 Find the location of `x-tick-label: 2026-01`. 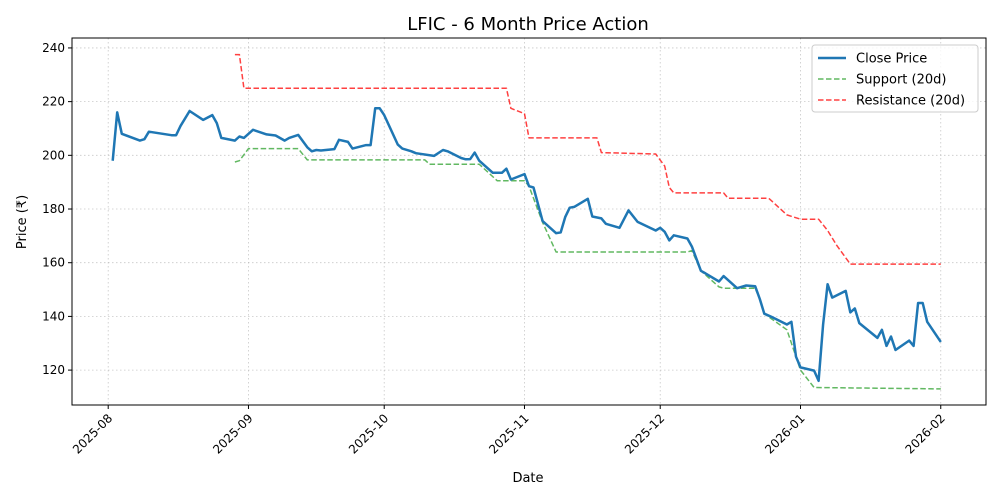

x-tick-label: 2026-01 is located at coordinates (784, 433).